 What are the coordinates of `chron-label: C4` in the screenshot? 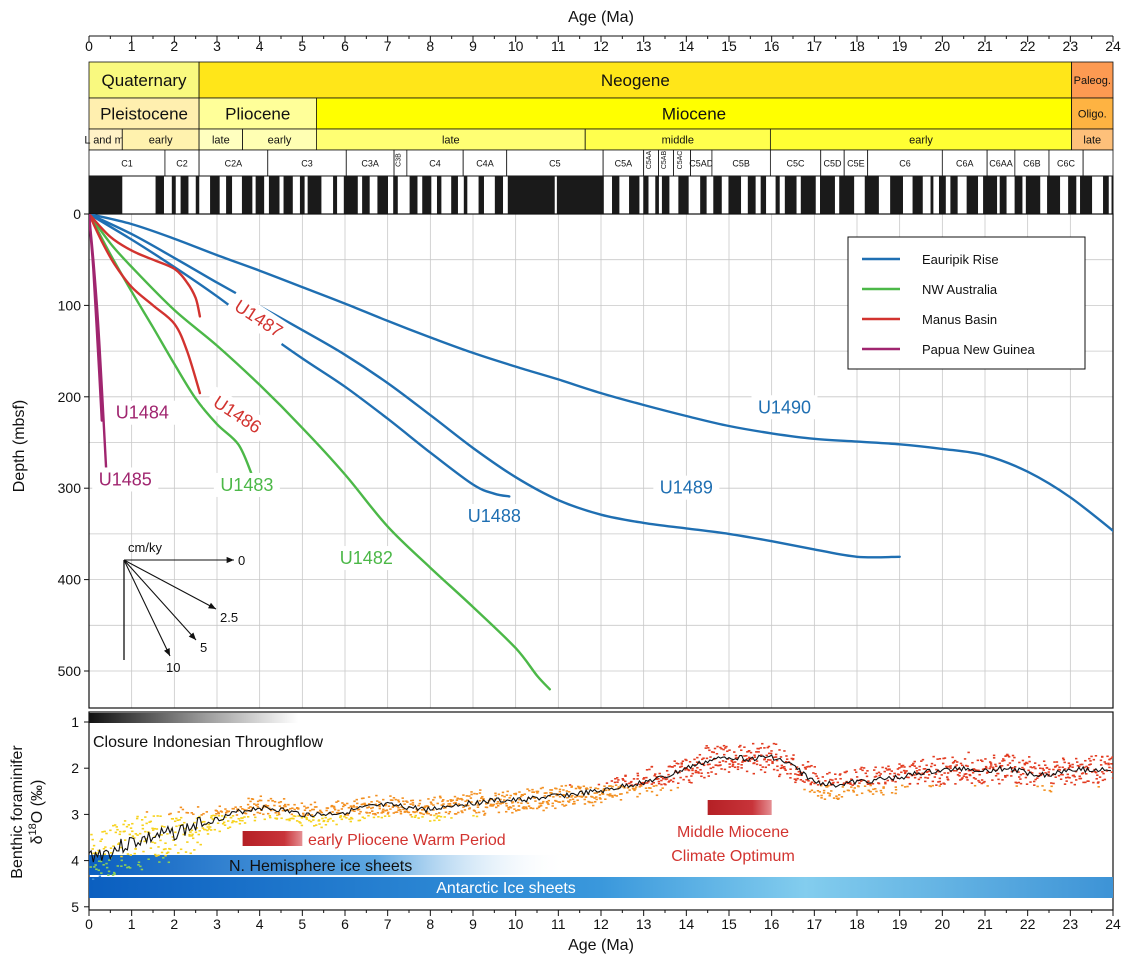 It's located at (435, 164).